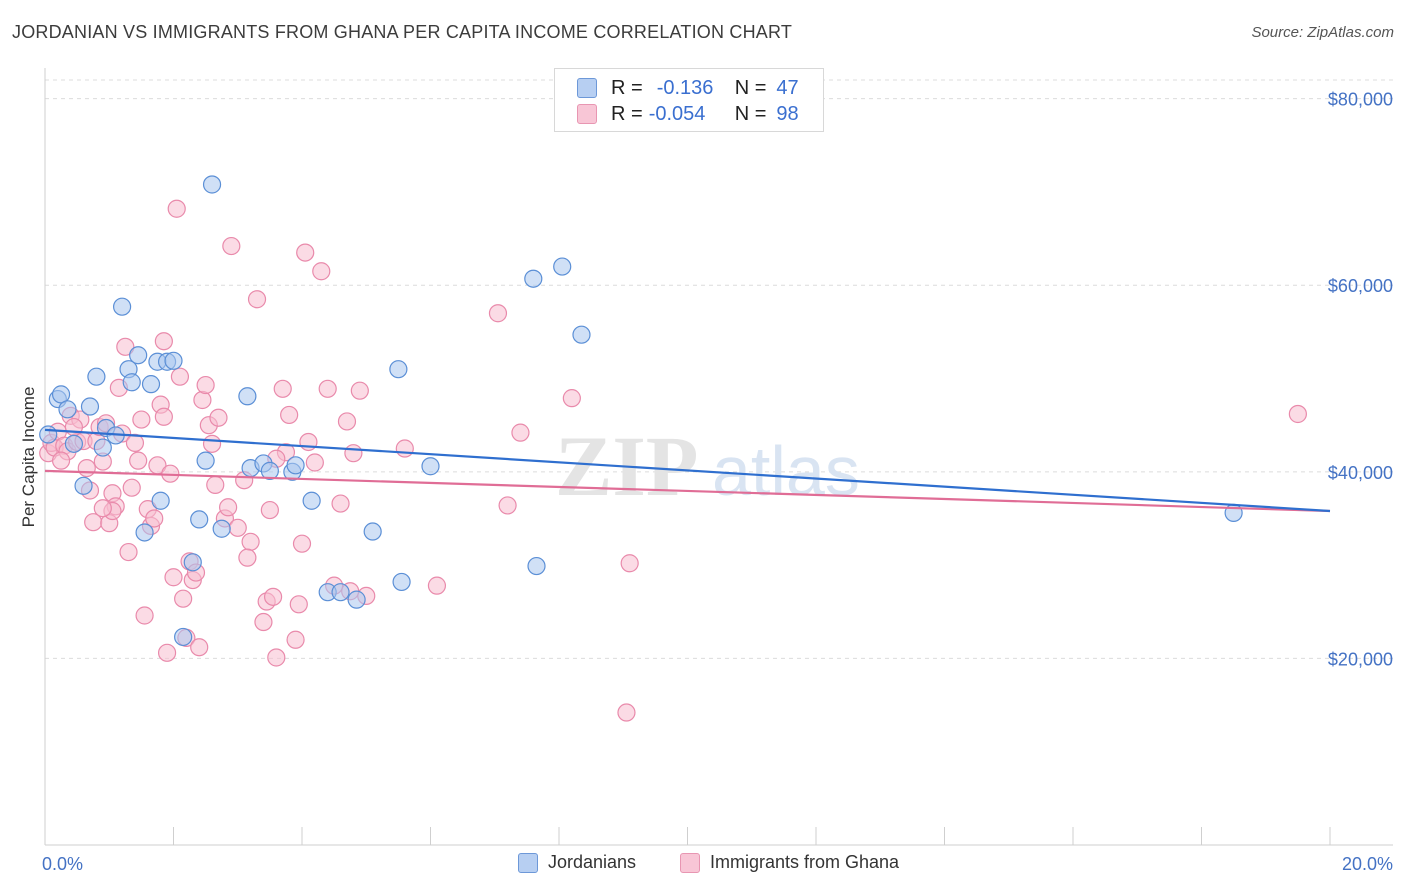 The width and height of the screenshot is (1406, 892). Describe the element at coordinates (787, 113) in the screenshot. I see `n-value: 98` at that location.